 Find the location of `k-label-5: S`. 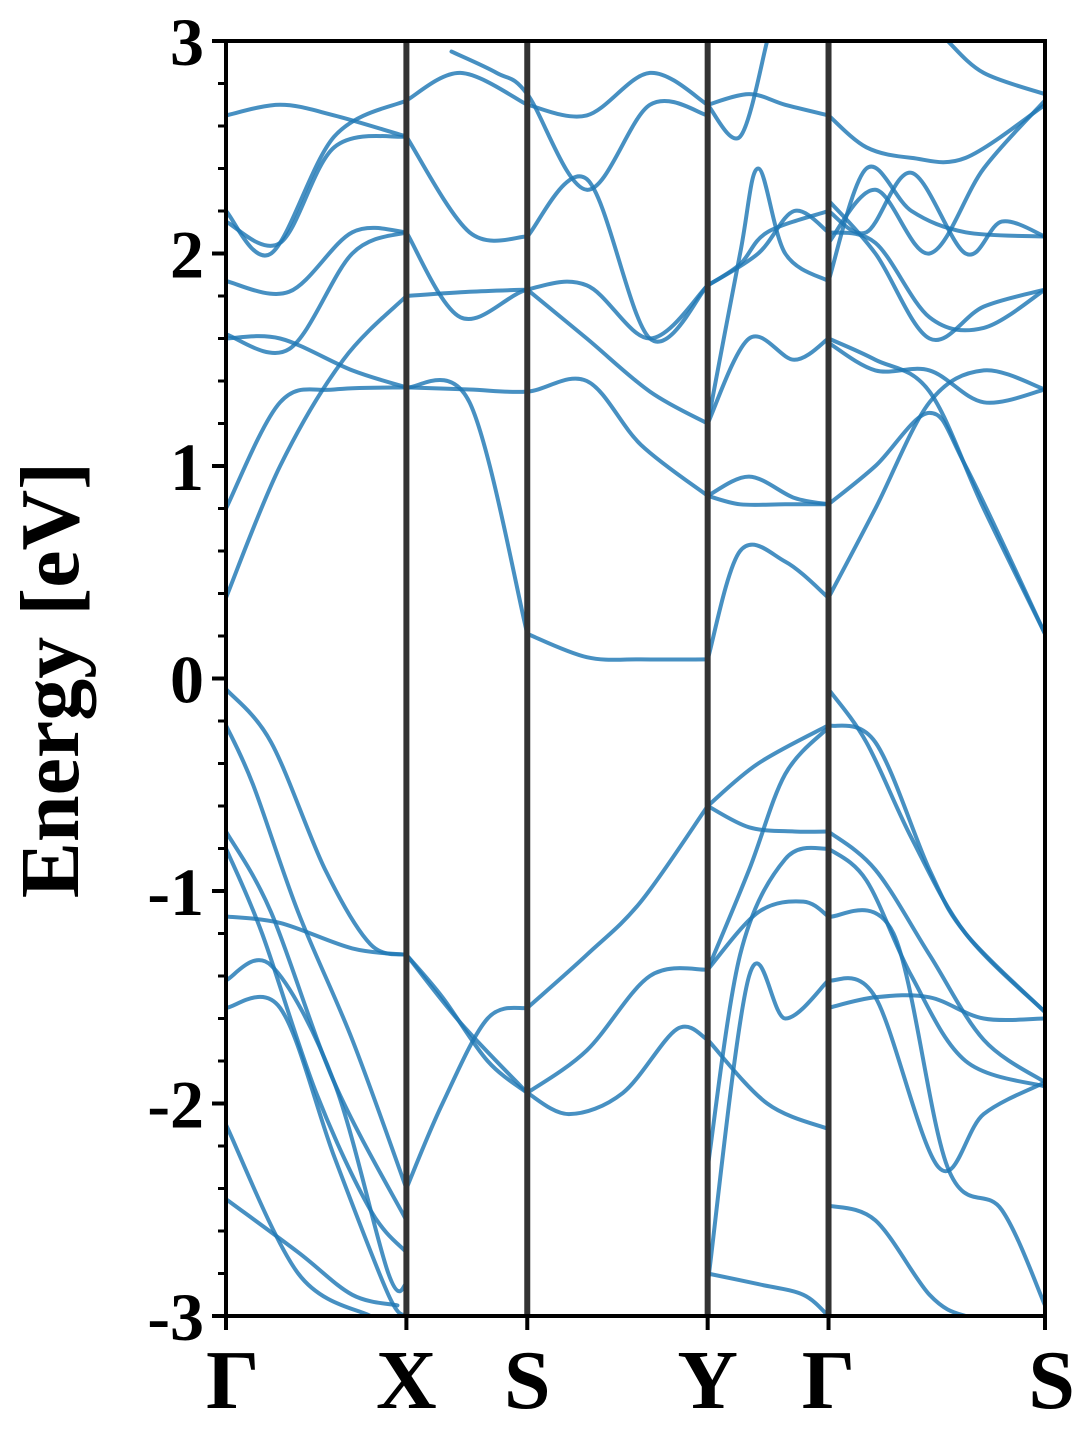

k-label-5: S is located at coordinates (1051, 1380).